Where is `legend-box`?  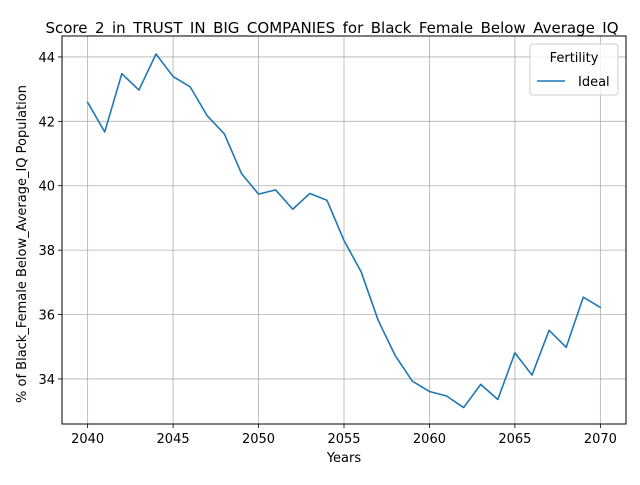 legend-box is located at coordinates (574, 69).